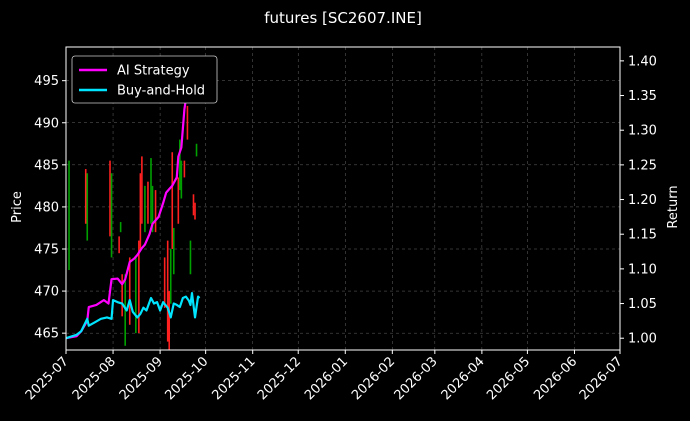  Describe the element at coordinates (508, 378) in the screenshot. I see `x-tick-label: 2026-05` at that location.